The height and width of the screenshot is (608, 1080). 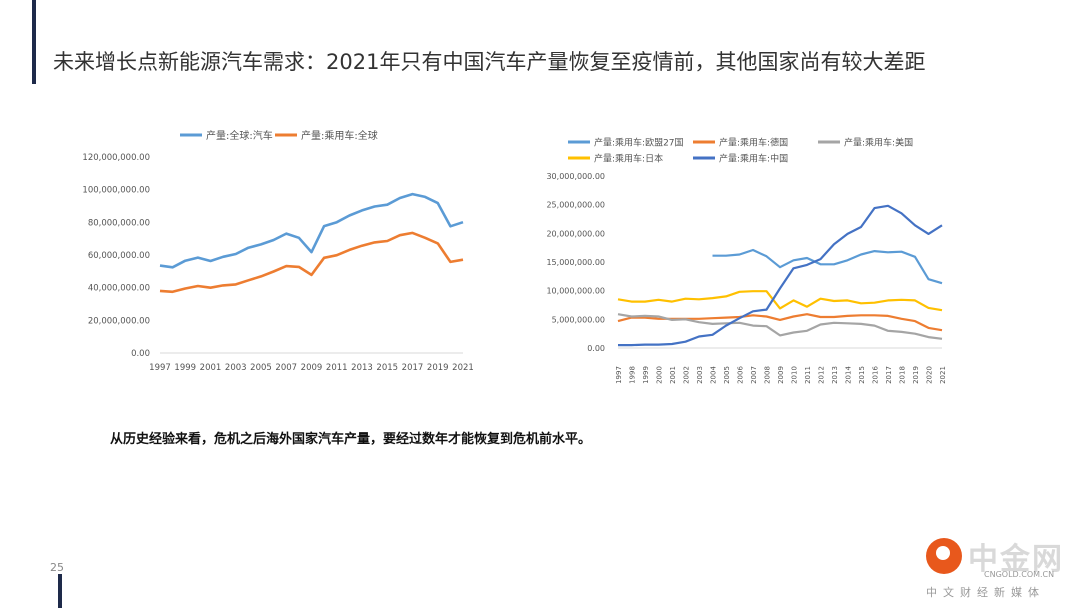 I want to click on y-tick-label: 60,000,000.00, so click(x=119, y=256).